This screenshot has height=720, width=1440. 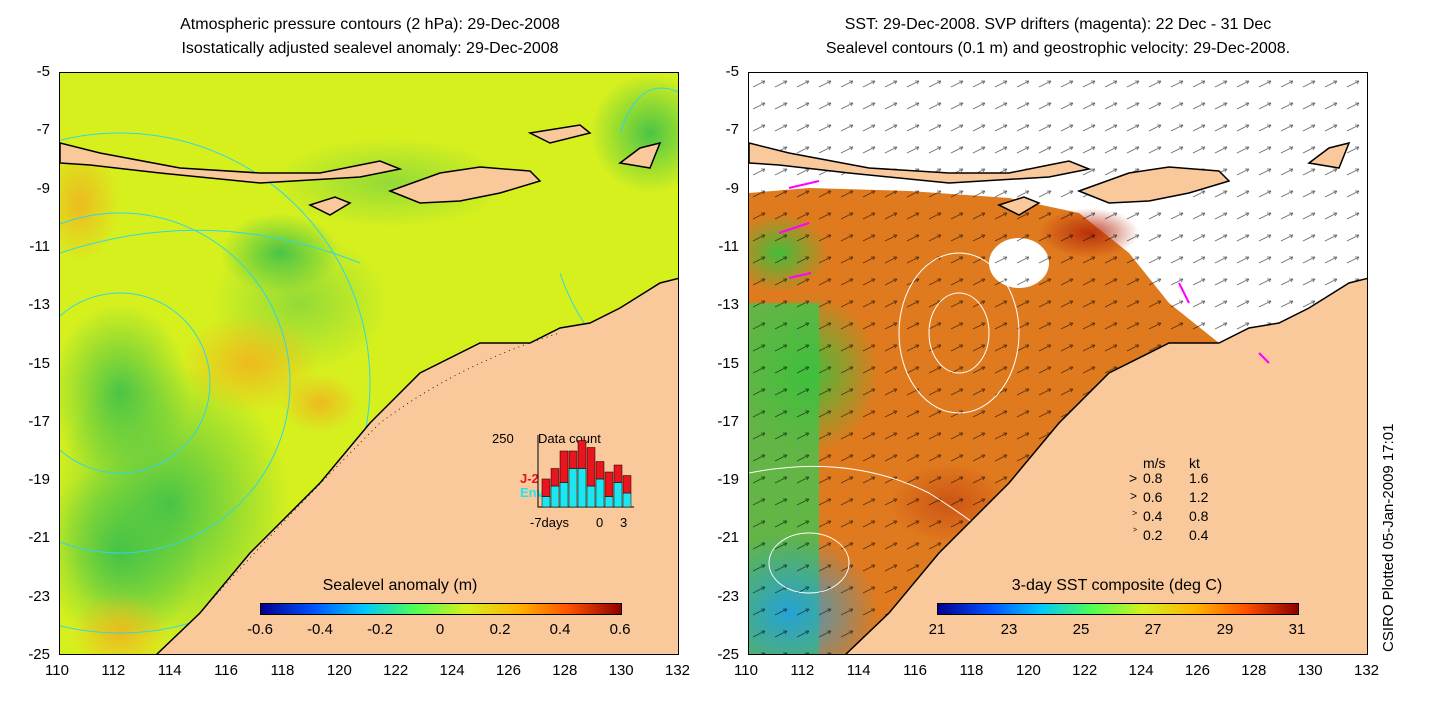 I want to click on left-x-tick-label: 132, so click(x=678, y=670).